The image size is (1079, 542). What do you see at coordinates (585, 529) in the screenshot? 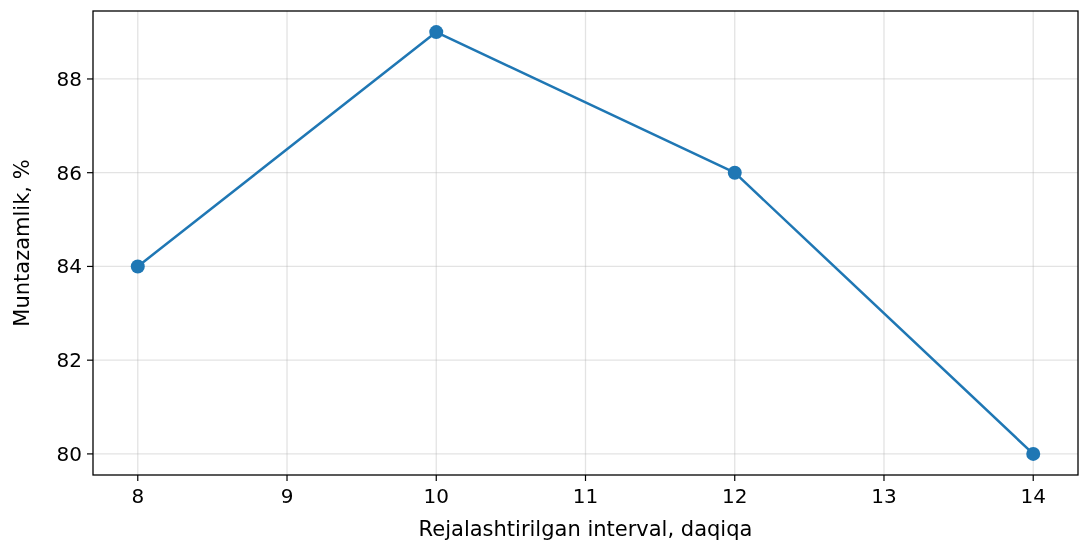
I see `x-axis-title: Rejalashtirilgan interval, daqiqa` at bounding box center [585, 529].